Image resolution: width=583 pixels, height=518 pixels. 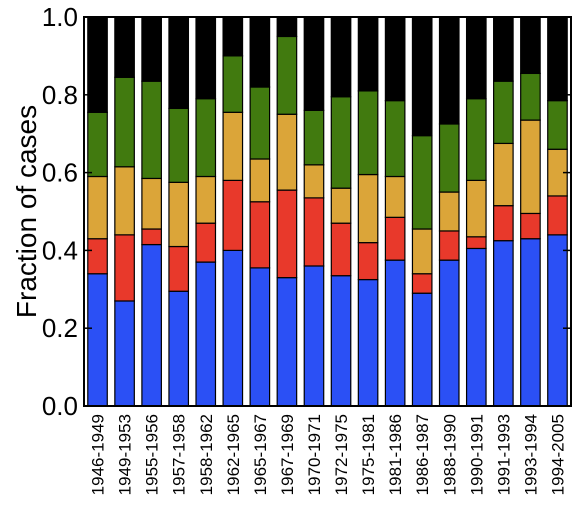 I want to click on bar-segment-1967-1969-s5, so click(x=287, y=27).